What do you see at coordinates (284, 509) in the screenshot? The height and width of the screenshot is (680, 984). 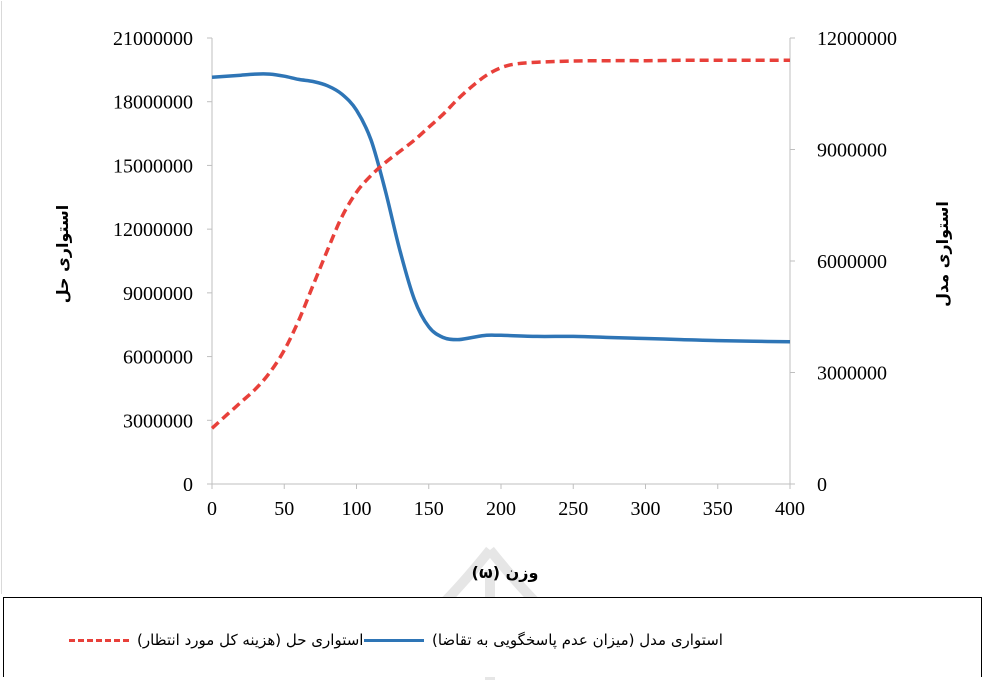 I see `x-tick-label: 50` at bounding box center [284, 509].